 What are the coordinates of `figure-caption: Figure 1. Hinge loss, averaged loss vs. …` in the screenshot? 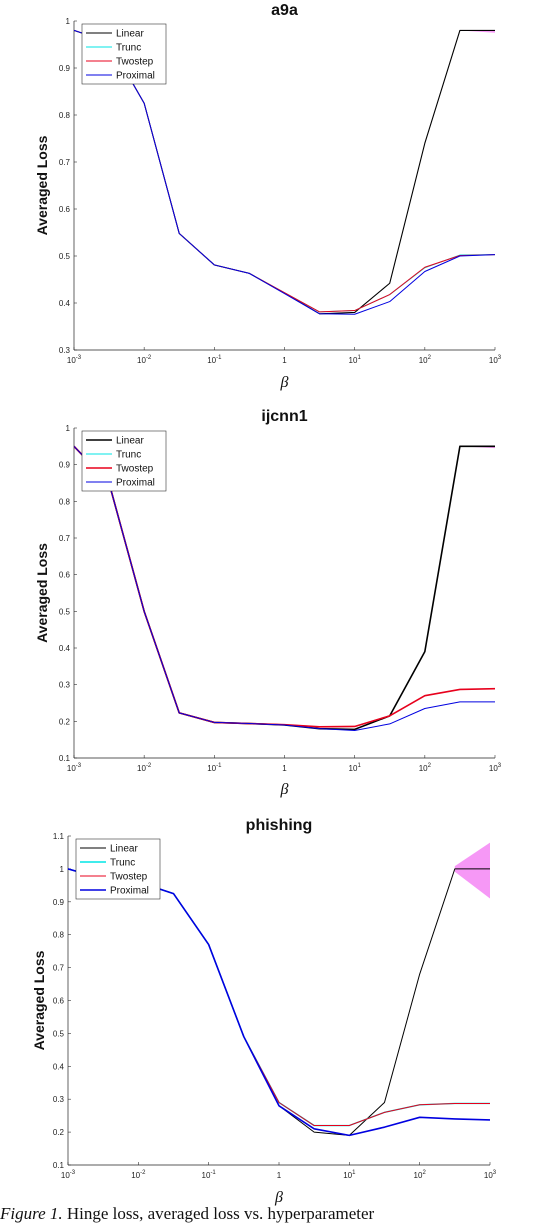 It's located at (268, 1215).